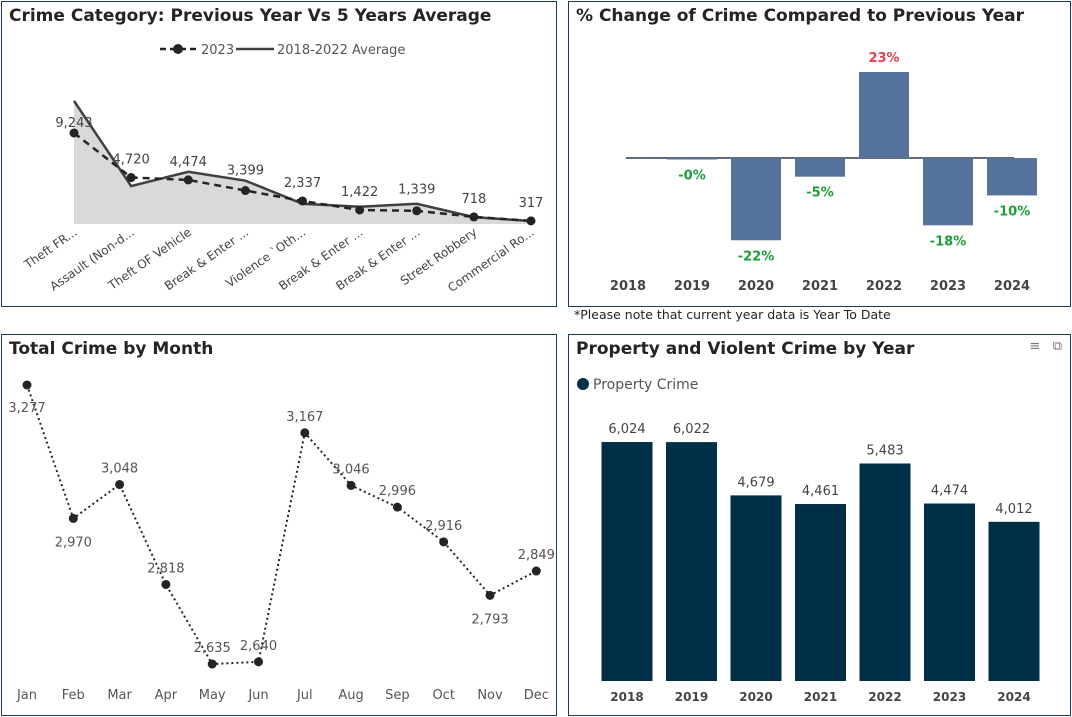 The height and width of the screenshot is (717, 1072). What do you see at coordinates (350, 695) in the screenshot?
I see `x-tick-label: Aug` at bounding box center [350, 695].